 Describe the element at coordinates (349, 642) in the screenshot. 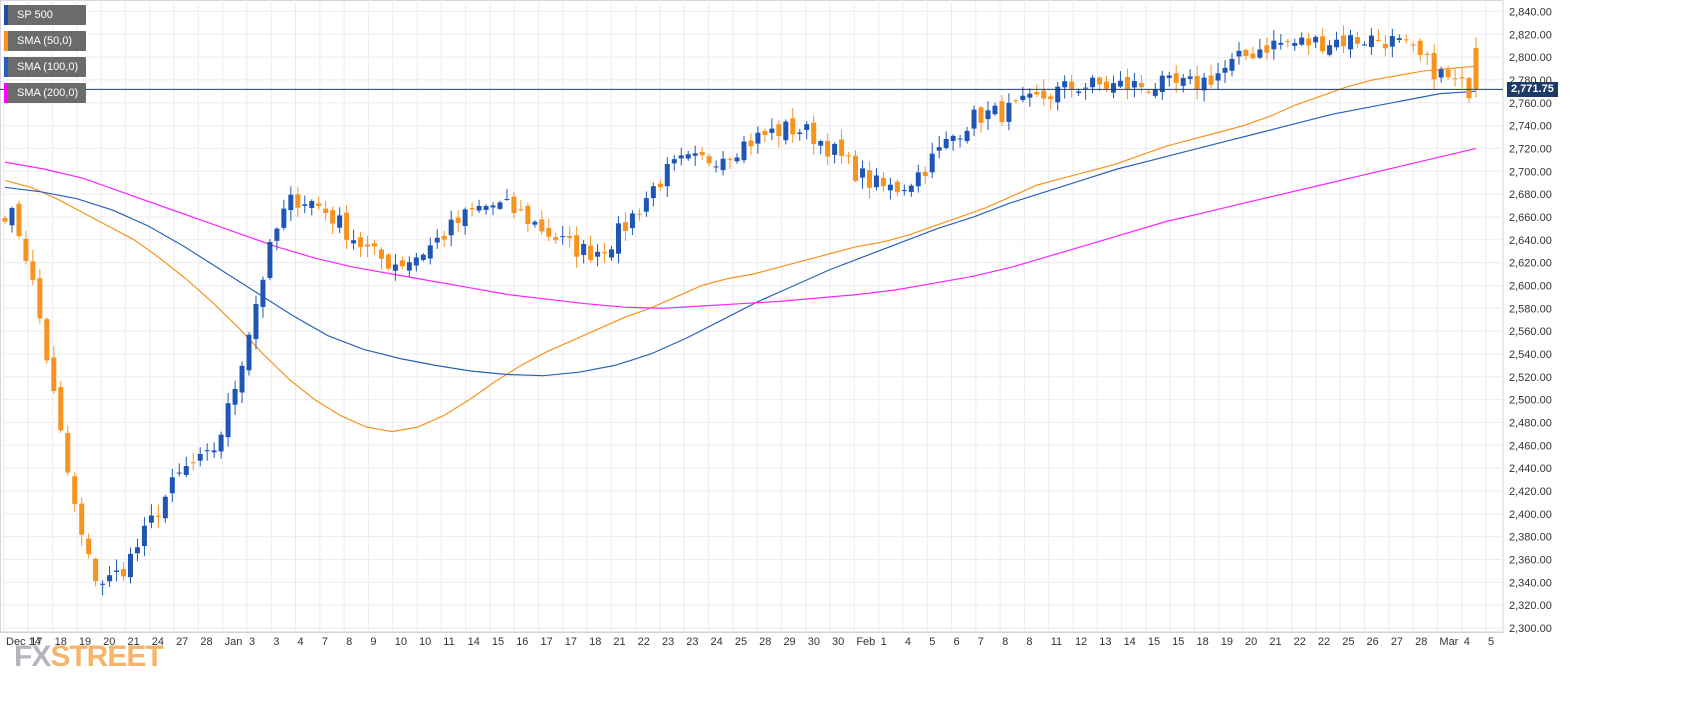

I see `x-tick-label: 8` at that location.